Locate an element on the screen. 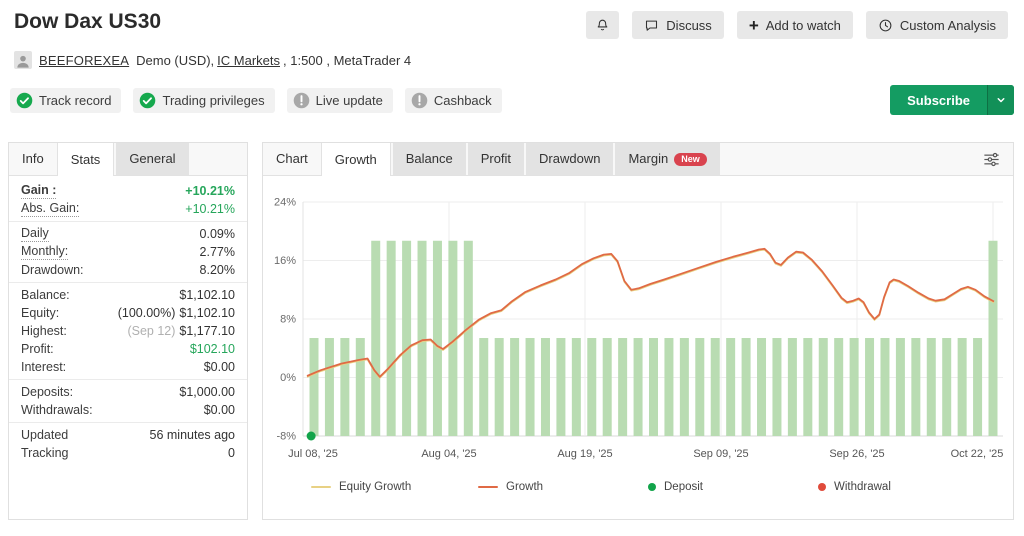 The image size is (1024, 536). custom-analysis-button: Custom Analysis is located at coordinates (936, 25).